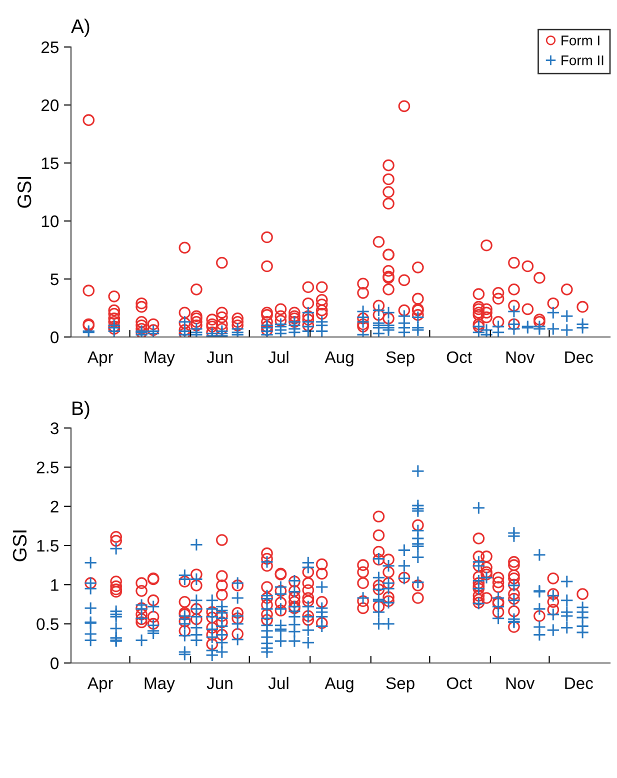 Image resolution: width=617 pixels, height=778 pixels. Describe the element at coordinates (54, 585) in the screenshot. I see `y-tick-label: 1` at that location.